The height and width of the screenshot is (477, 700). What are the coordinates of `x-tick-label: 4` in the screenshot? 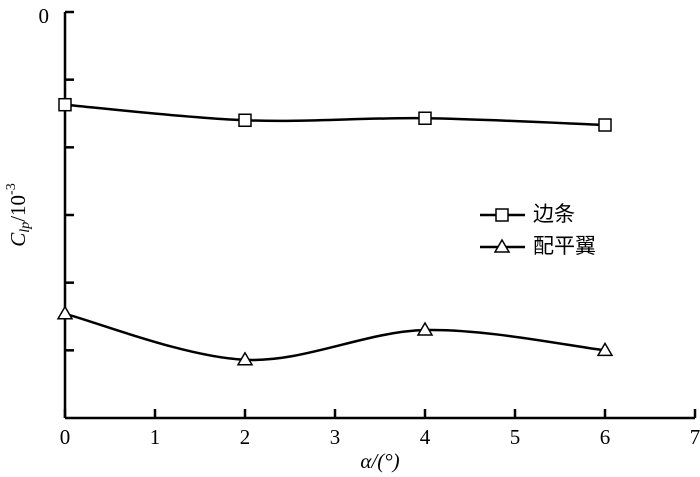 It's located at (425, 437).